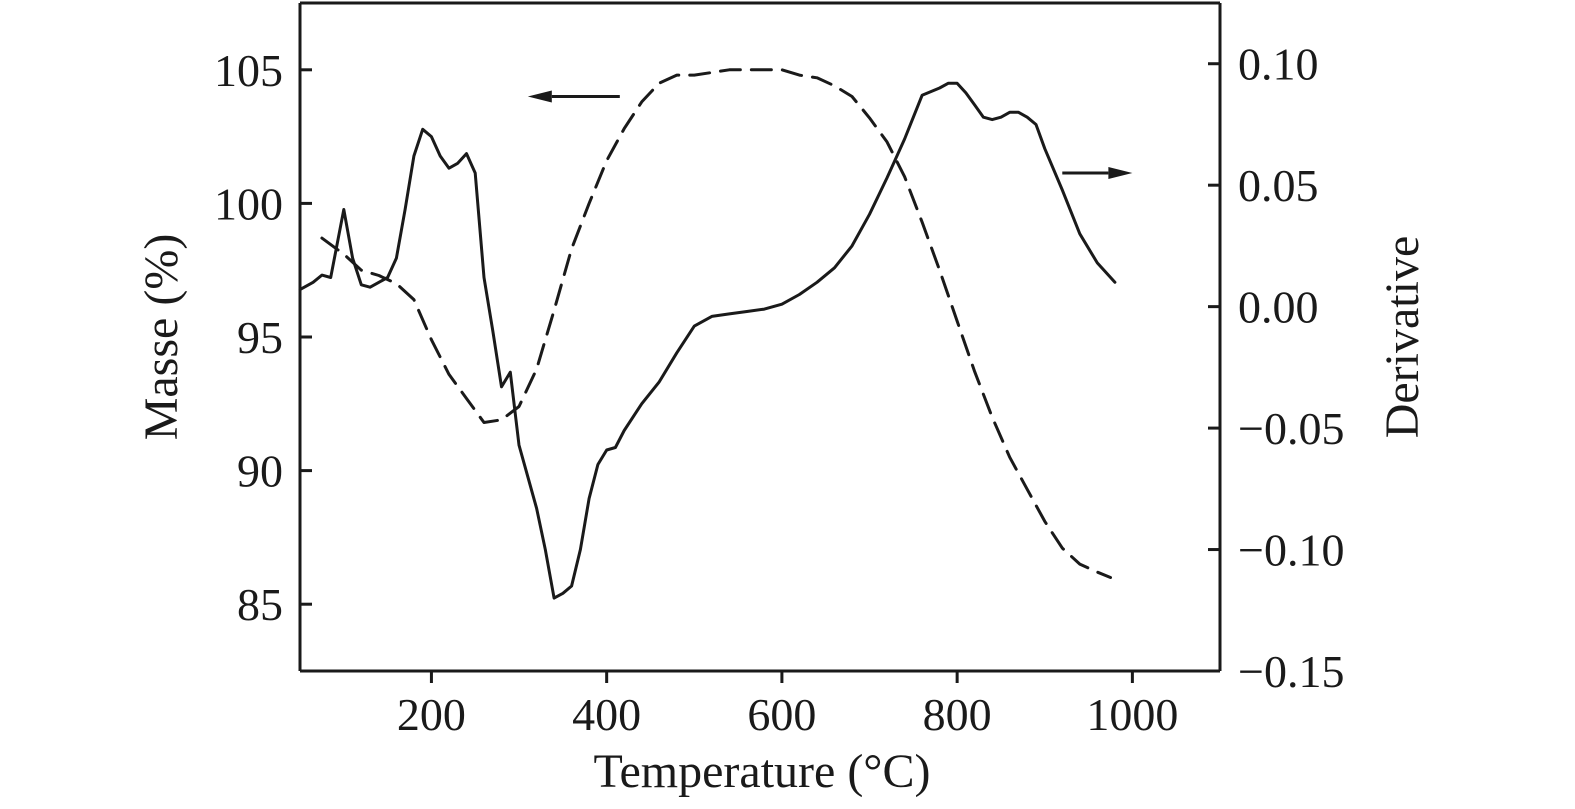 The image size is (1575, 809). What do you see at coordinates (957, 714) in the screenshot?
I see `x-tick-label: 800` at bounding box center [957, 714].